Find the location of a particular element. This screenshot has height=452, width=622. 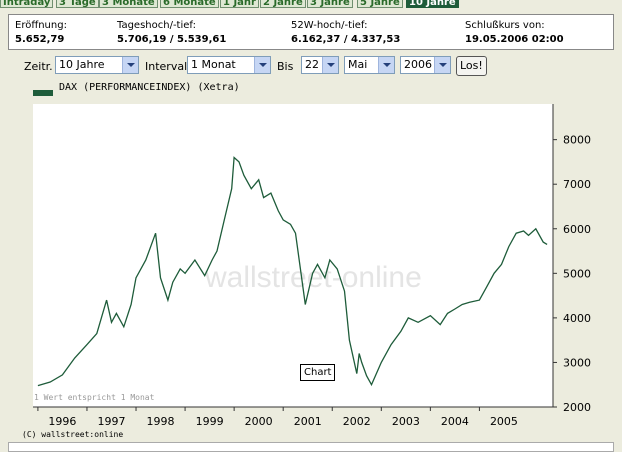

week52-value: 6.162,37 / 4.337,53 is located at coordinates (346, 39).